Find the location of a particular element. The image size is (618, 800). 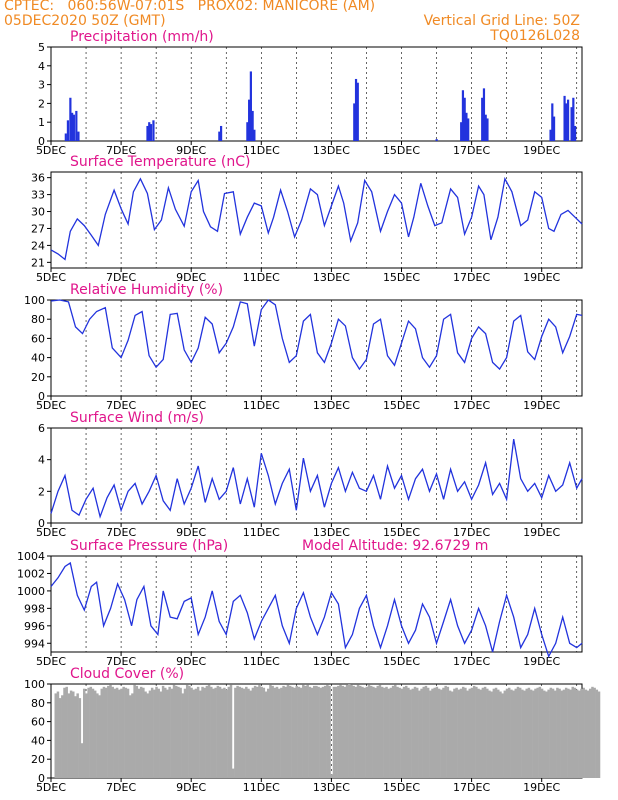

y-tick-label: 100 is located at coordinates (34, 684).